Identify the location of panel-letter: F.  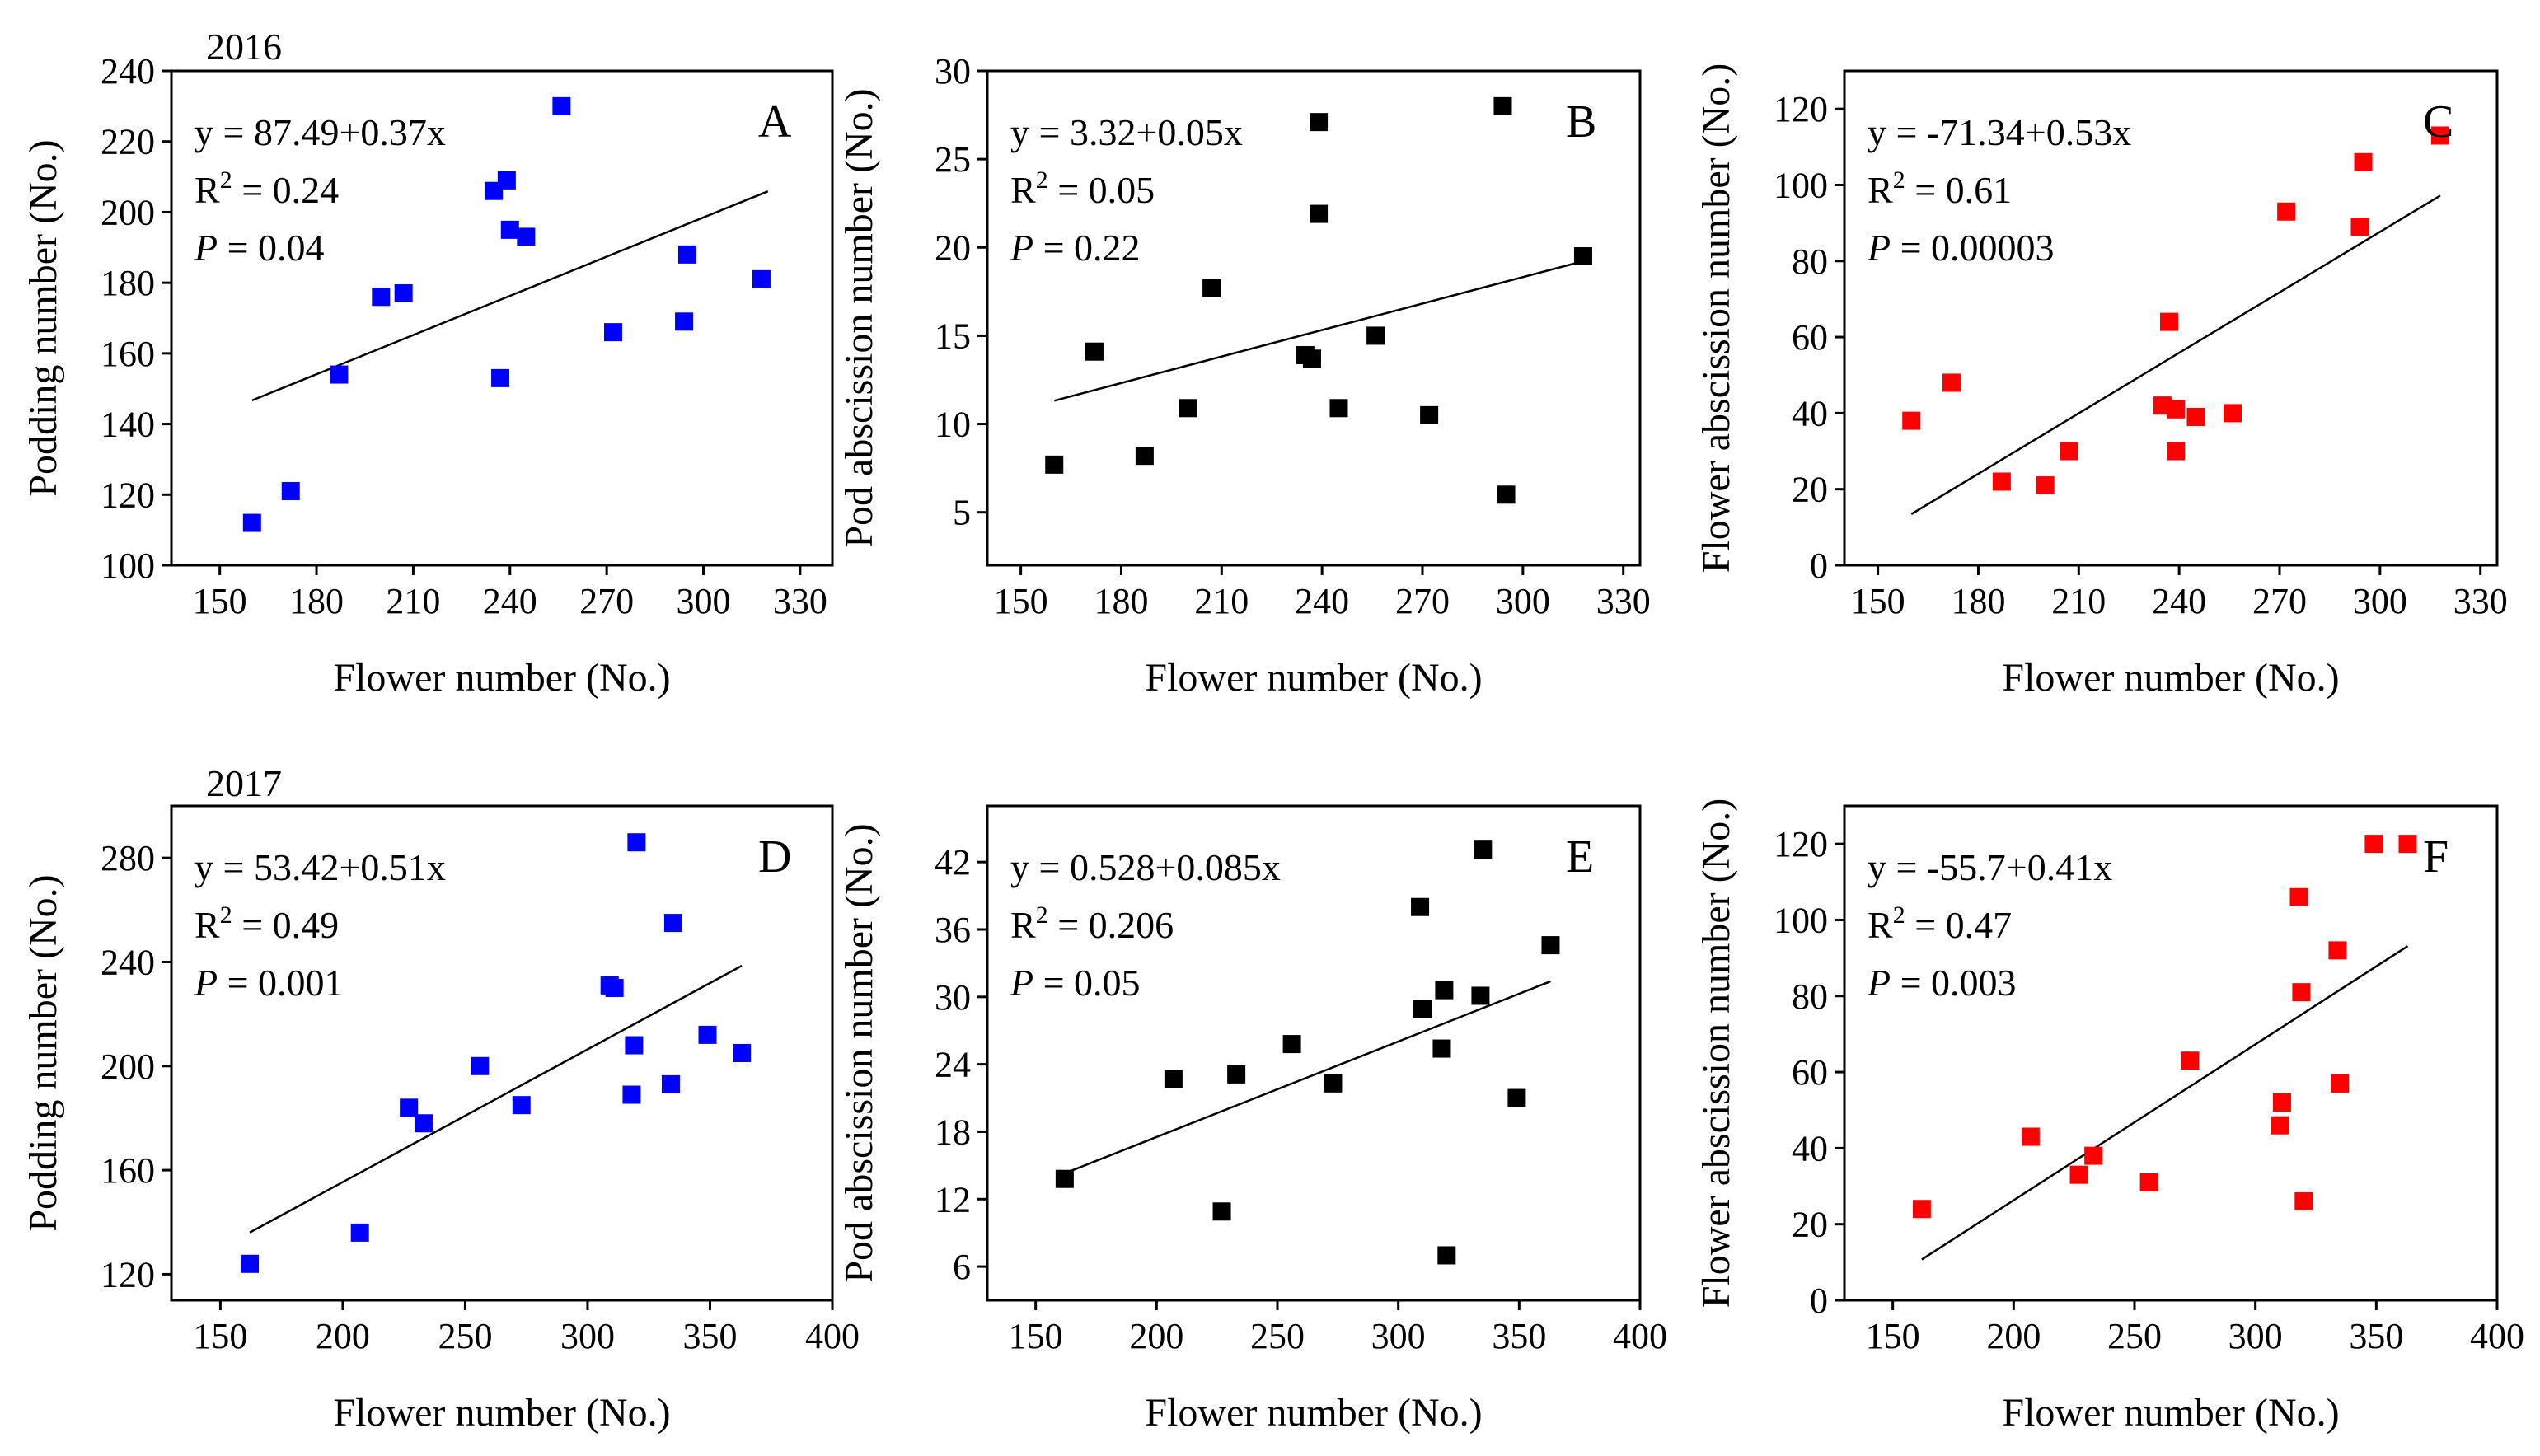
(2436, 856).